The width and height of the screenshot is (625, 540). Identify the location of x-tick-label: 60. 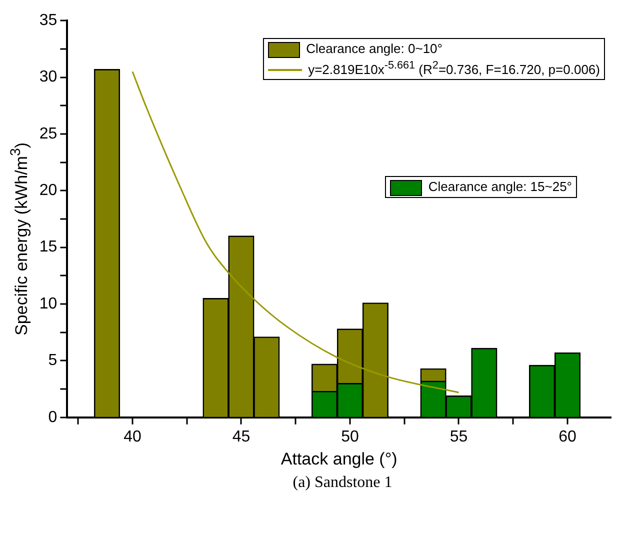
(567, 437).